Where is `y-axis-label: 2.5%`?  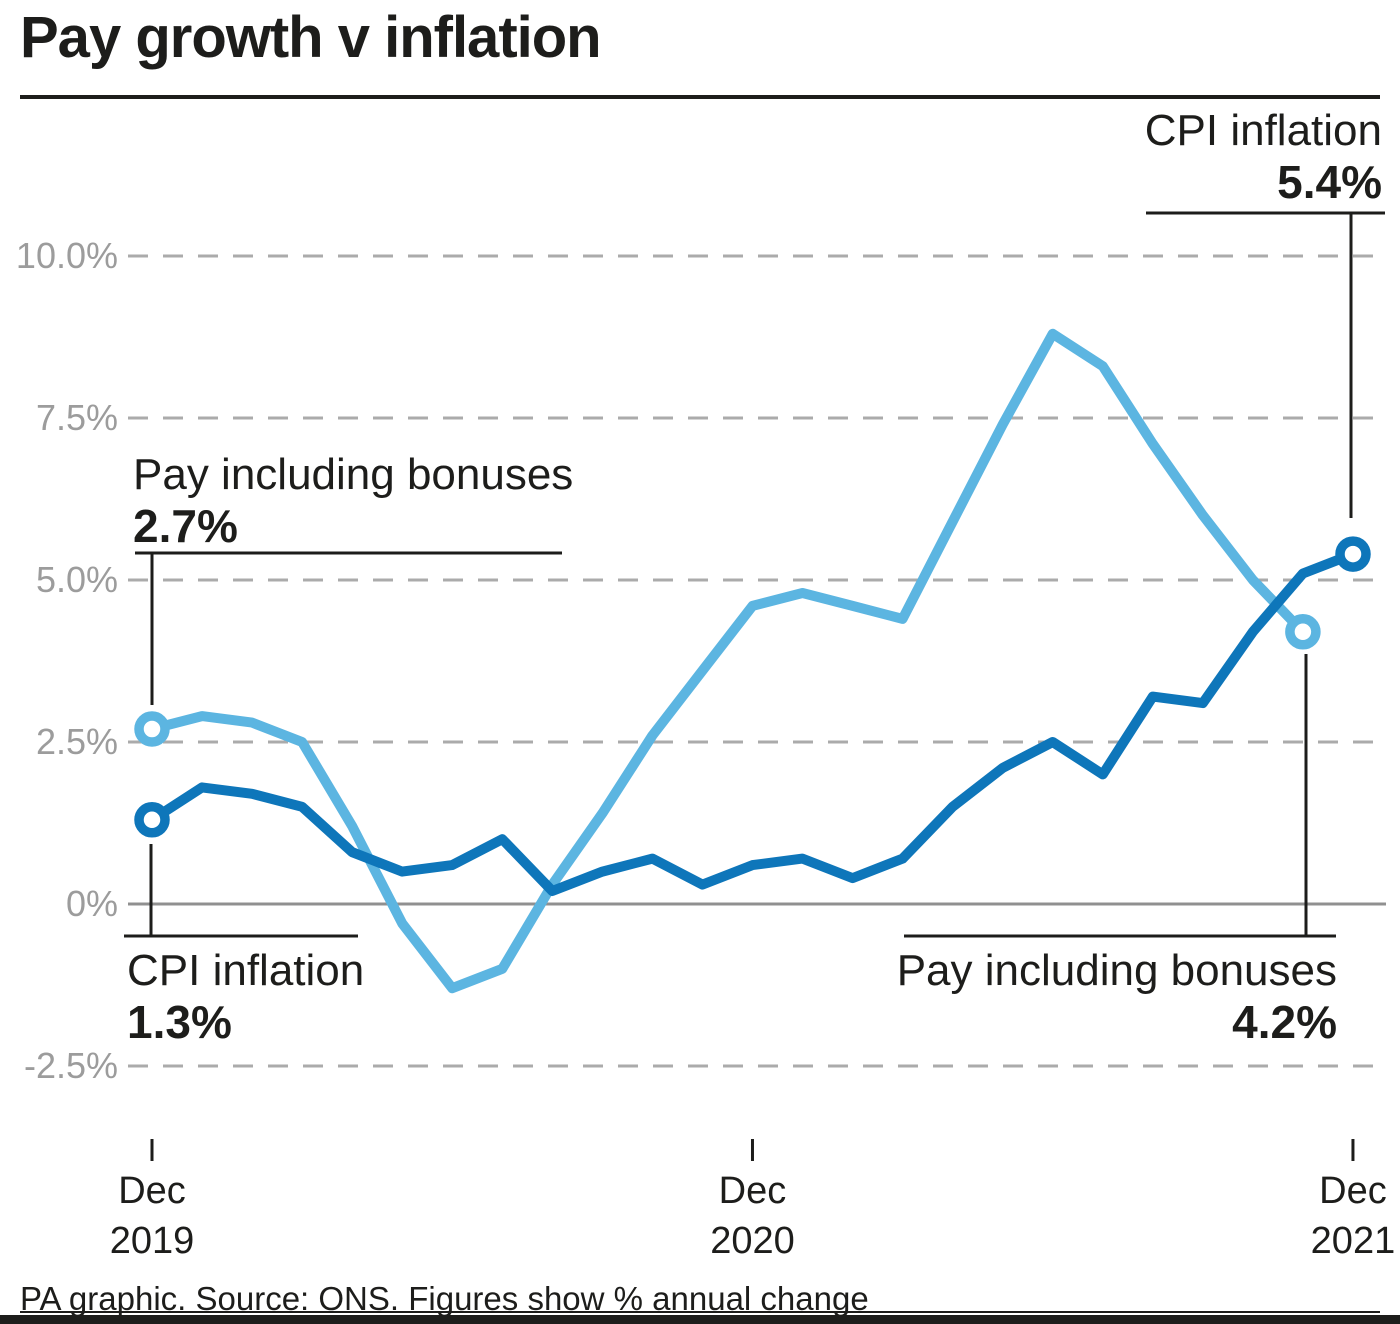
y-axis-label: 2.5% is located at coordinates (76, 741).